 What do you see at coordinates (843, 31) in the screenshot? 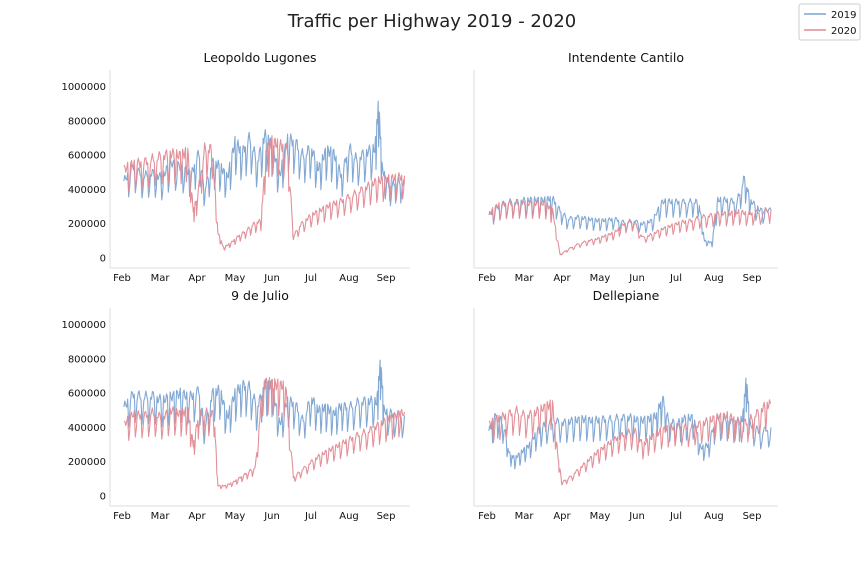
I see `legend-label-2020: 2020` at bounding box center [843, 31].